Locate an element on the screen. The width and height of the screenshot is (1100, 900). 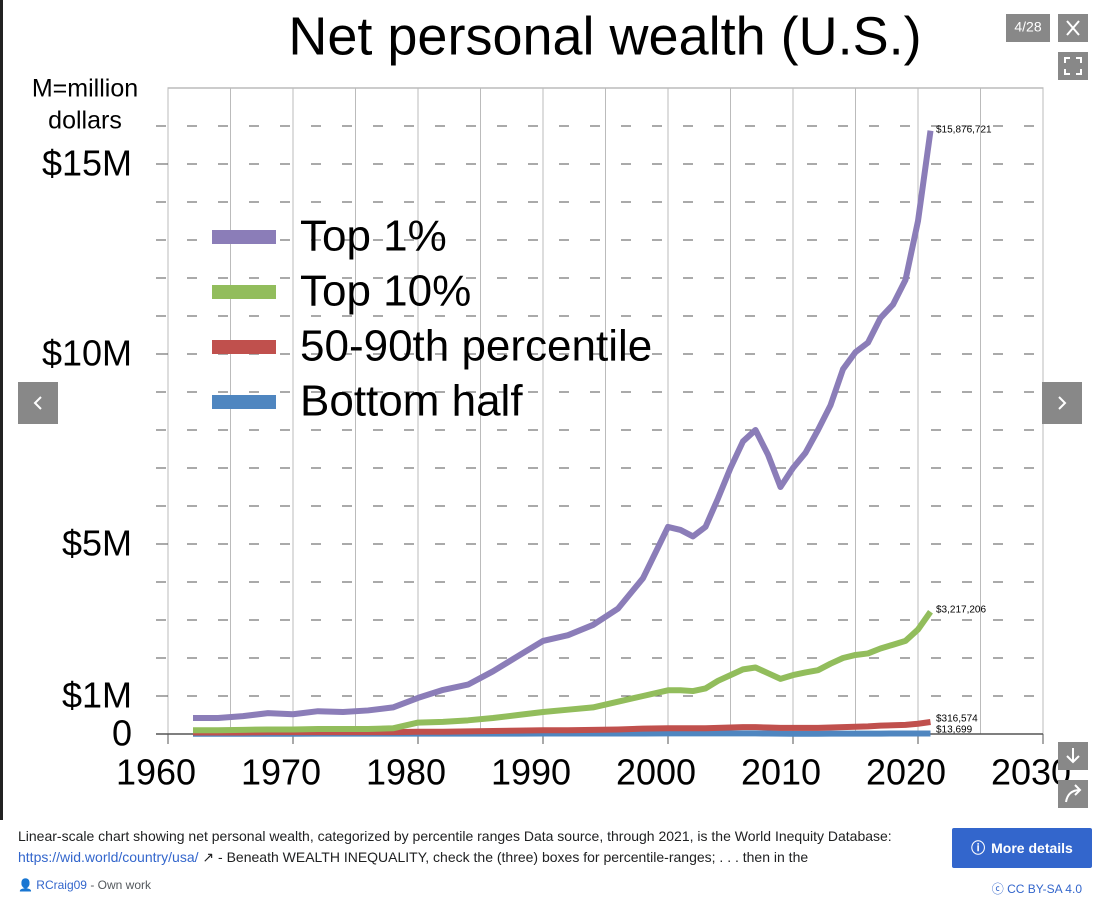
end-label: $3,217,206 is located at coordinates (961, 610).